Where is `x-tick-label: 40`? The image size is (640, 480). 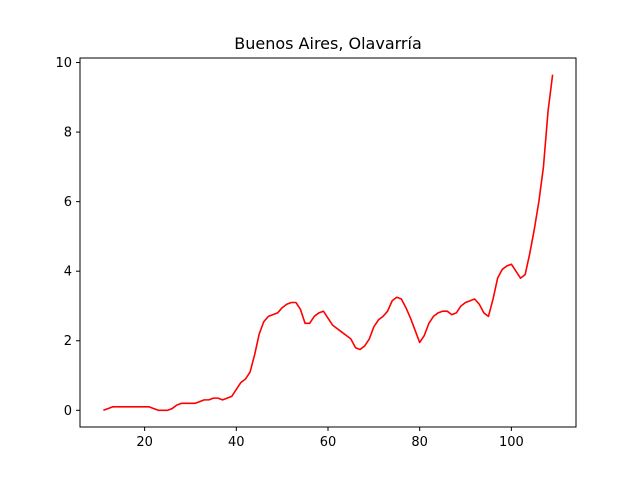
x-tick-label: 40 is located at coordinates (236, 442).